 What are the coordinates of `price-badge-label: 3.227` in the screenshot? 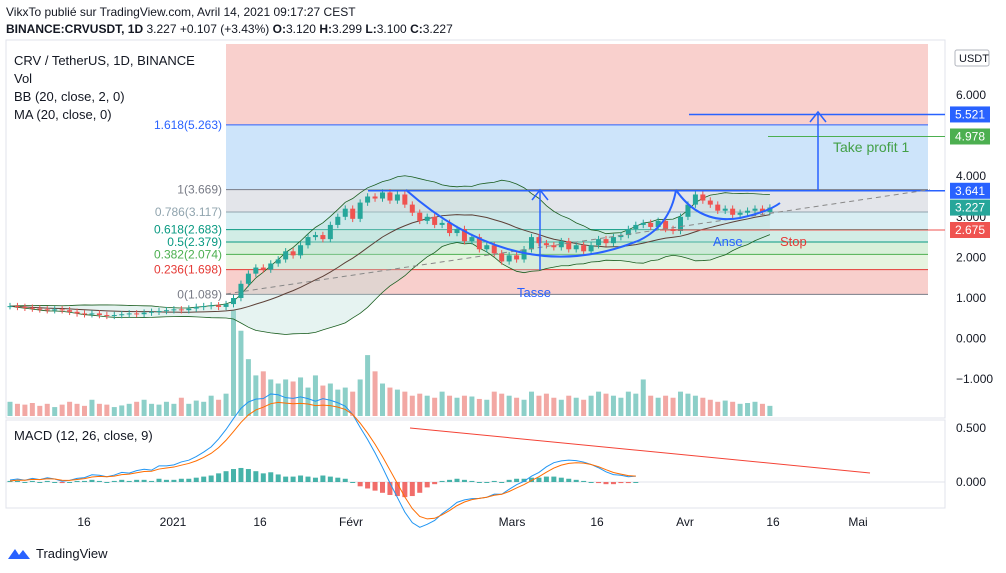 It's located at (970, 208).